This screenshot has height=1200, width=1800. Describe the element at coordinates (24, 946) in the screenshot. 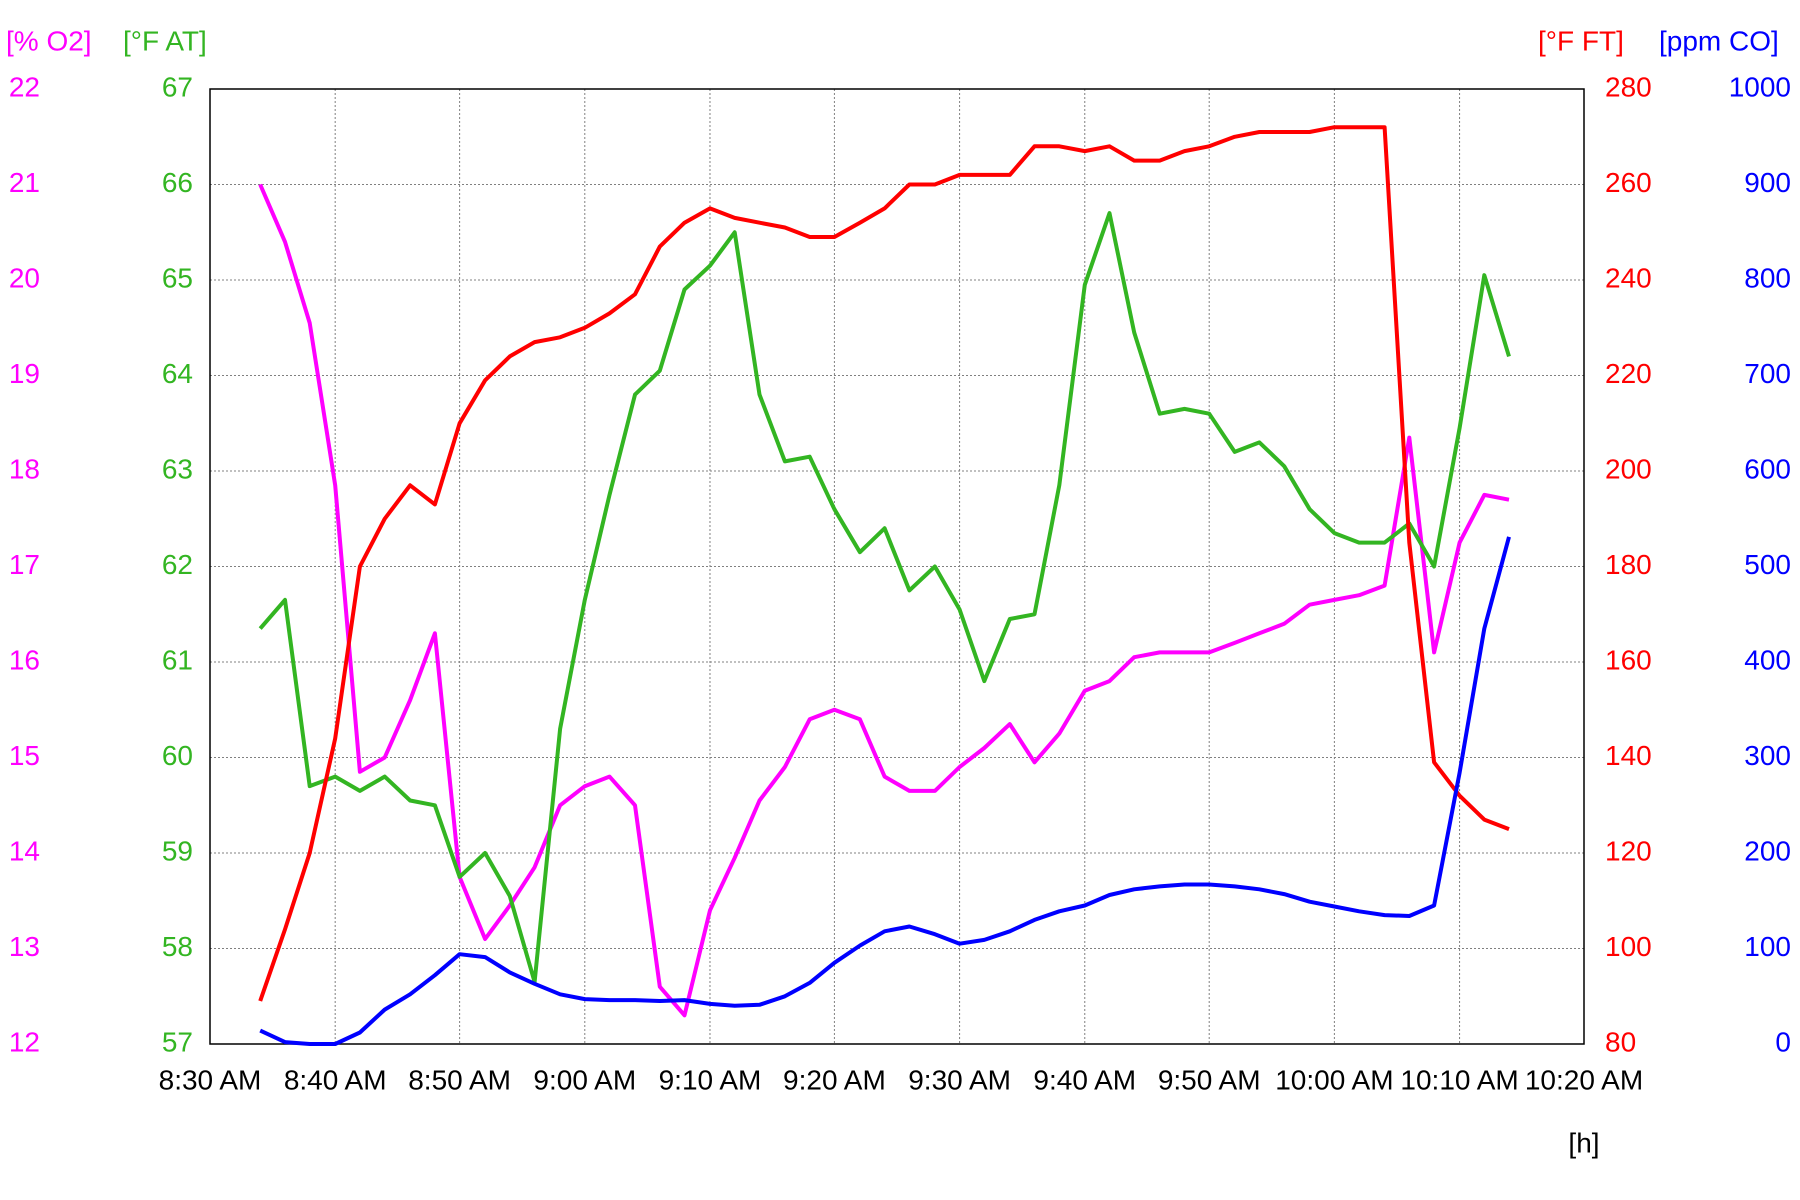

I see `y-tick-label: 13` at that location.